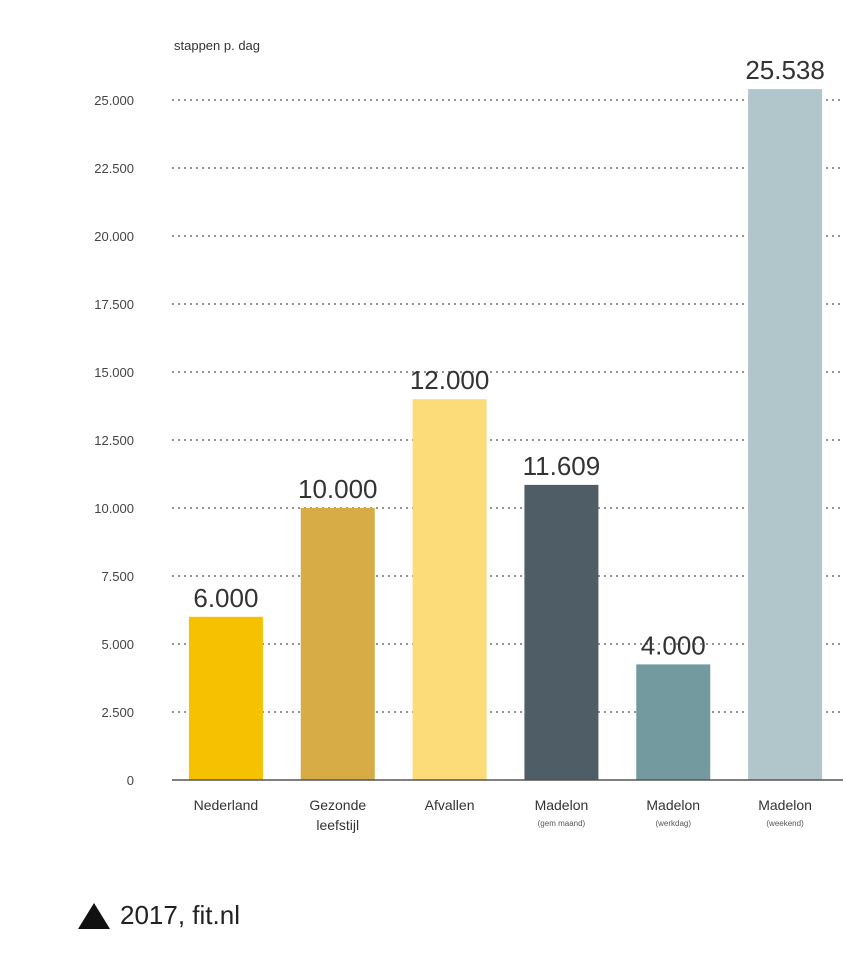  Describe the element at coordinates (673, 823) in the screenshot. I see `category-sublabel: (werkdag)` at that location.